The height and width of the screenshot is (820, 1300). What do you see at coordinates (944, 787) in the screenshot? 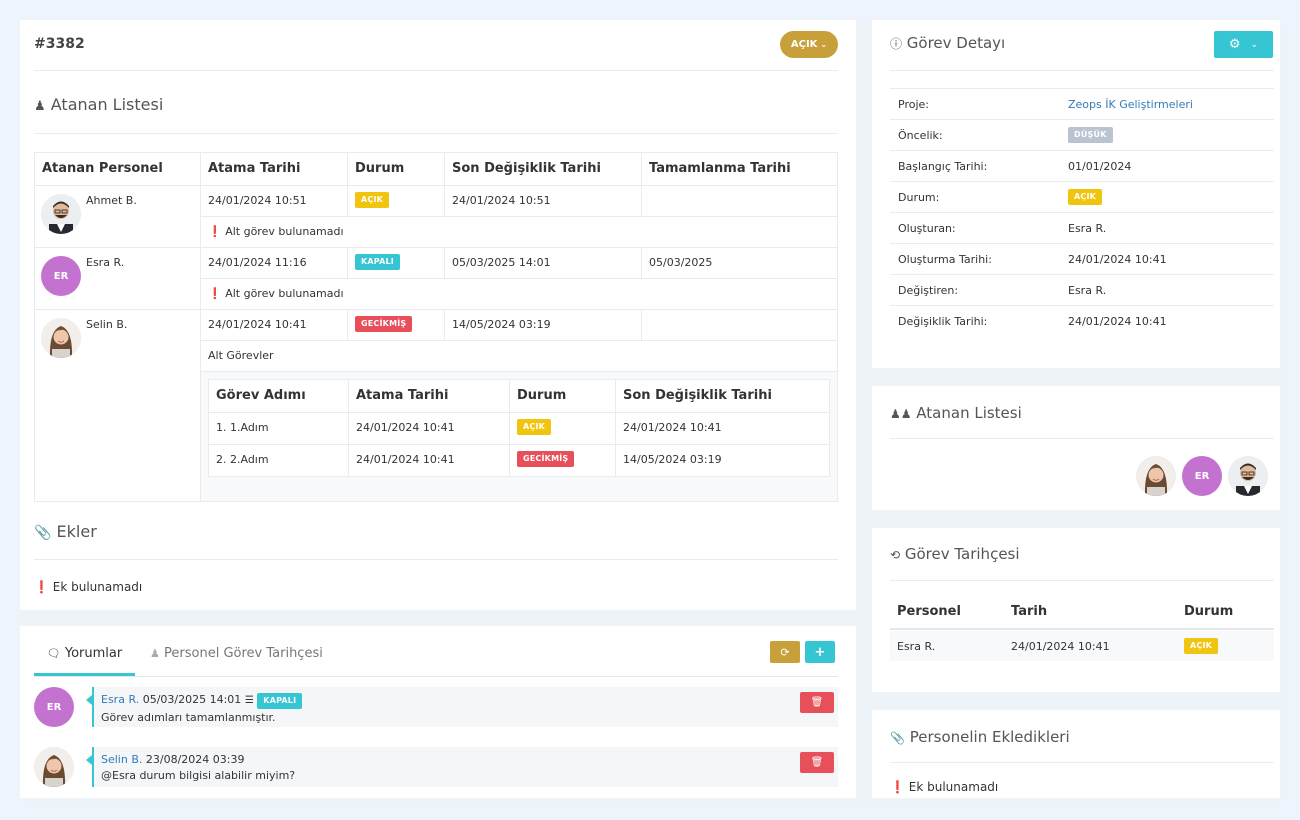
I see `personnel-added-empty: ❗ Ek bulunamadı` at bounding box center [944, 787].